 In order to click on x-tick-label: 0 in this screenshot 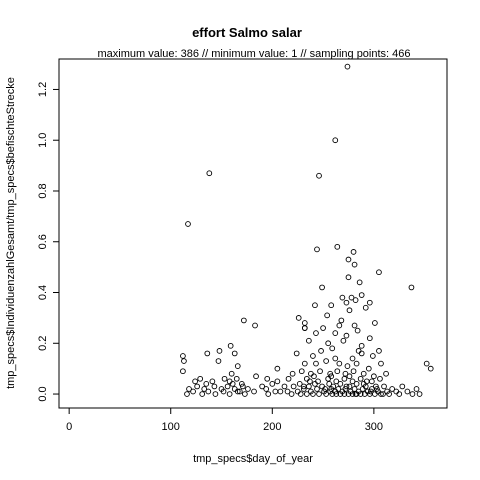, I will do `click(69, 427)`.